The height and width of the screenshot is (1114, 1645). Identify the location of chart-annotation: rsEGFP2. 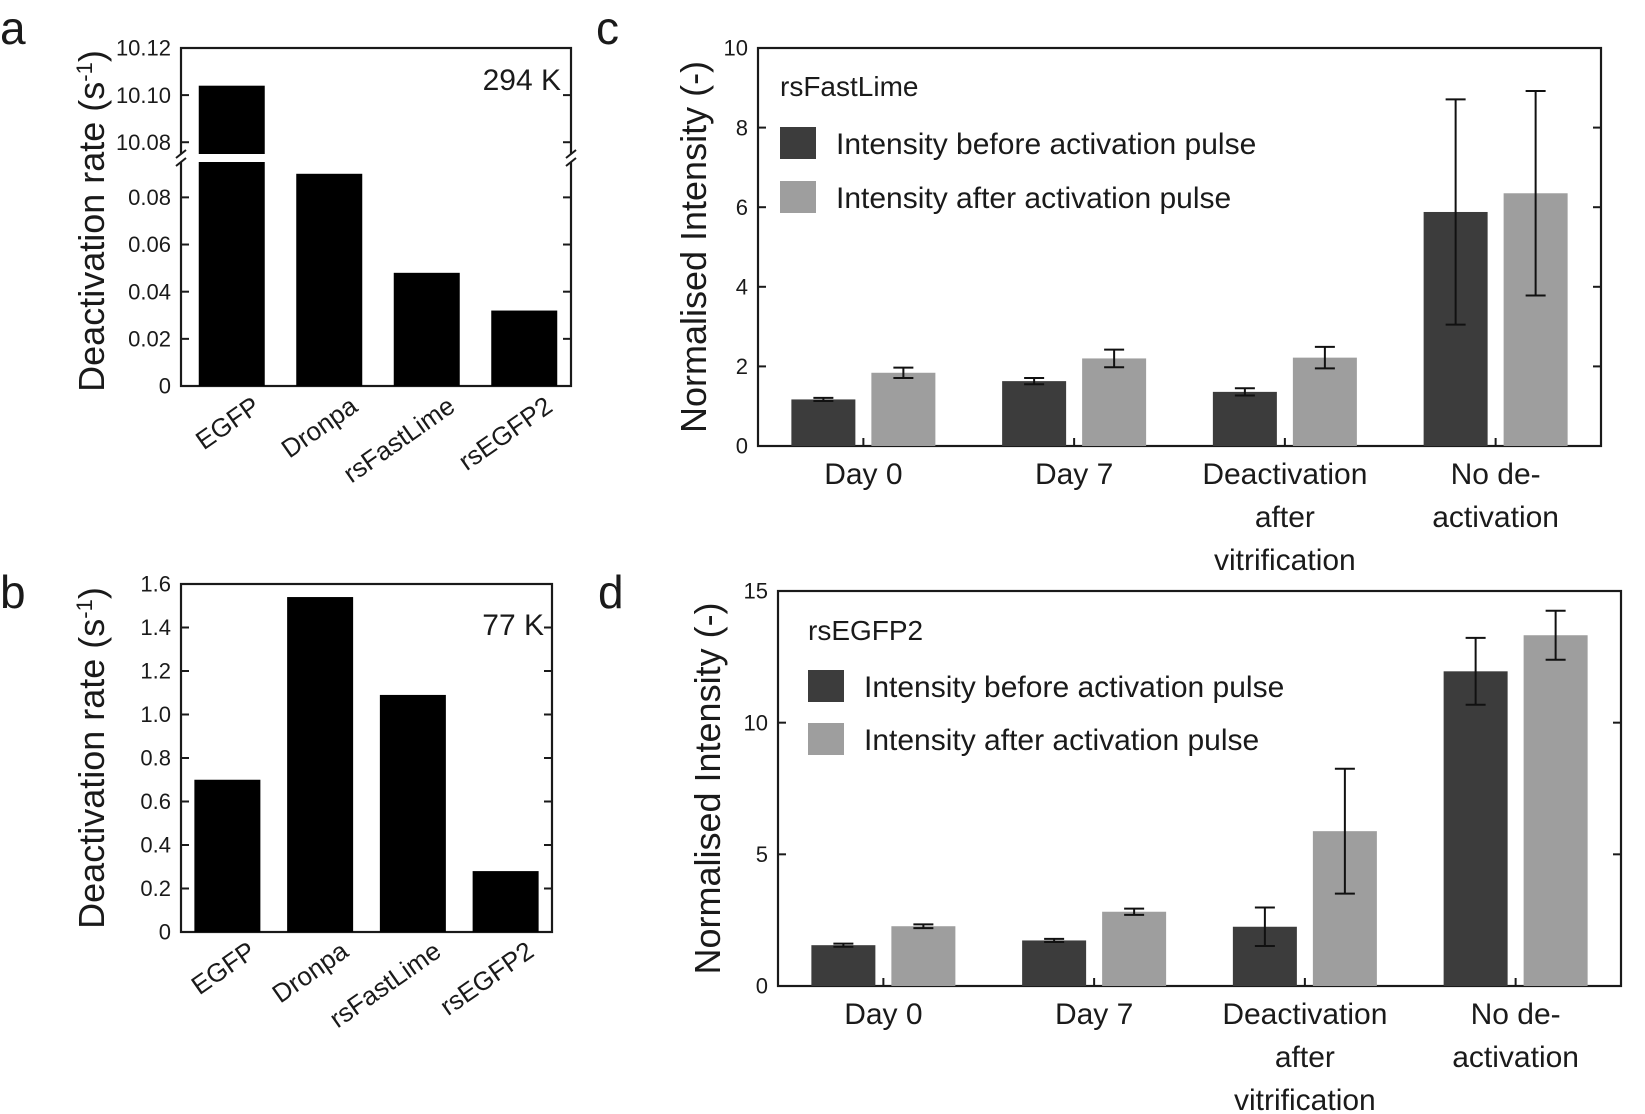
(865, 630).